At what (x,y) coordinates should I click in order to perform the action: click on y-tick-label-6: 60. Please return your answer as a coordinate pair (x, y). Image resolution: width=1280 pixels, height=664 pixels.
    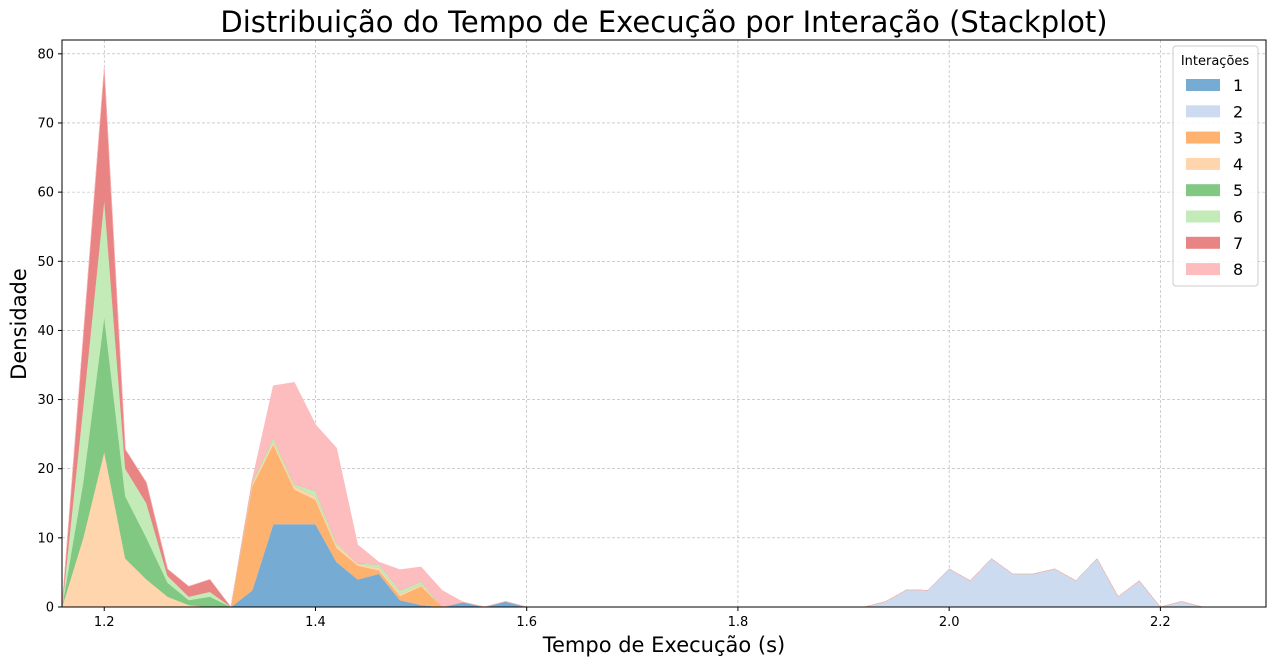
    Looking at the image, I should click on (45, 193).